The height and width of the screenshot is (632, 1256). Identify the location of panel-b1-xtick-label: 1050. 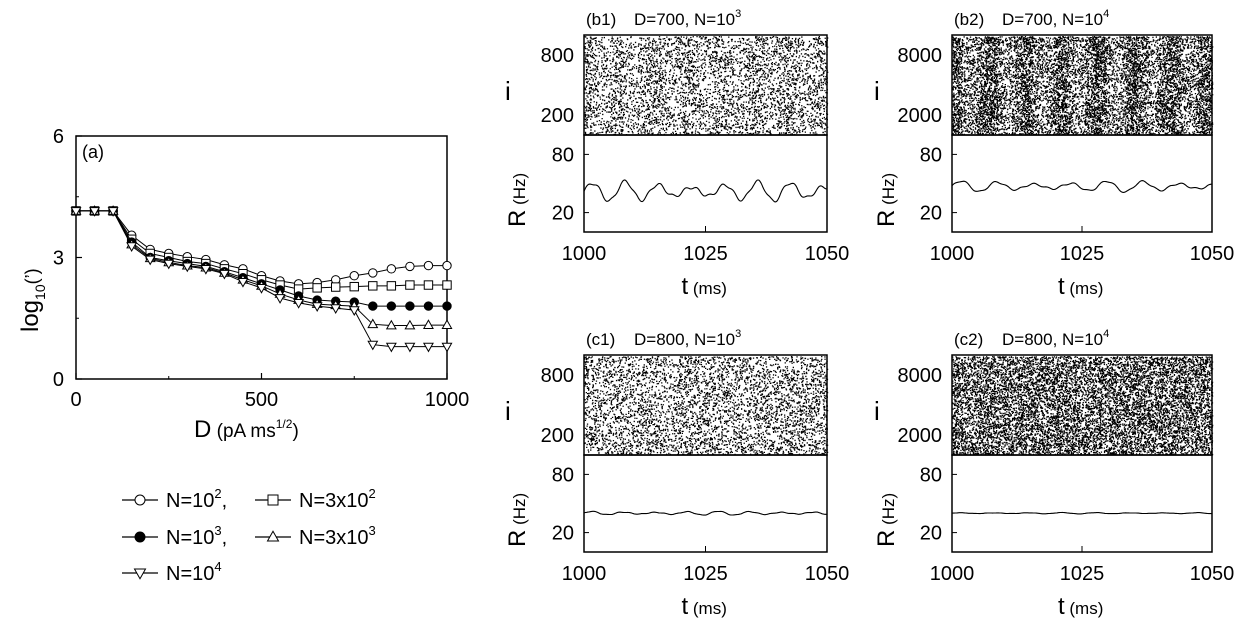
(827, 254).